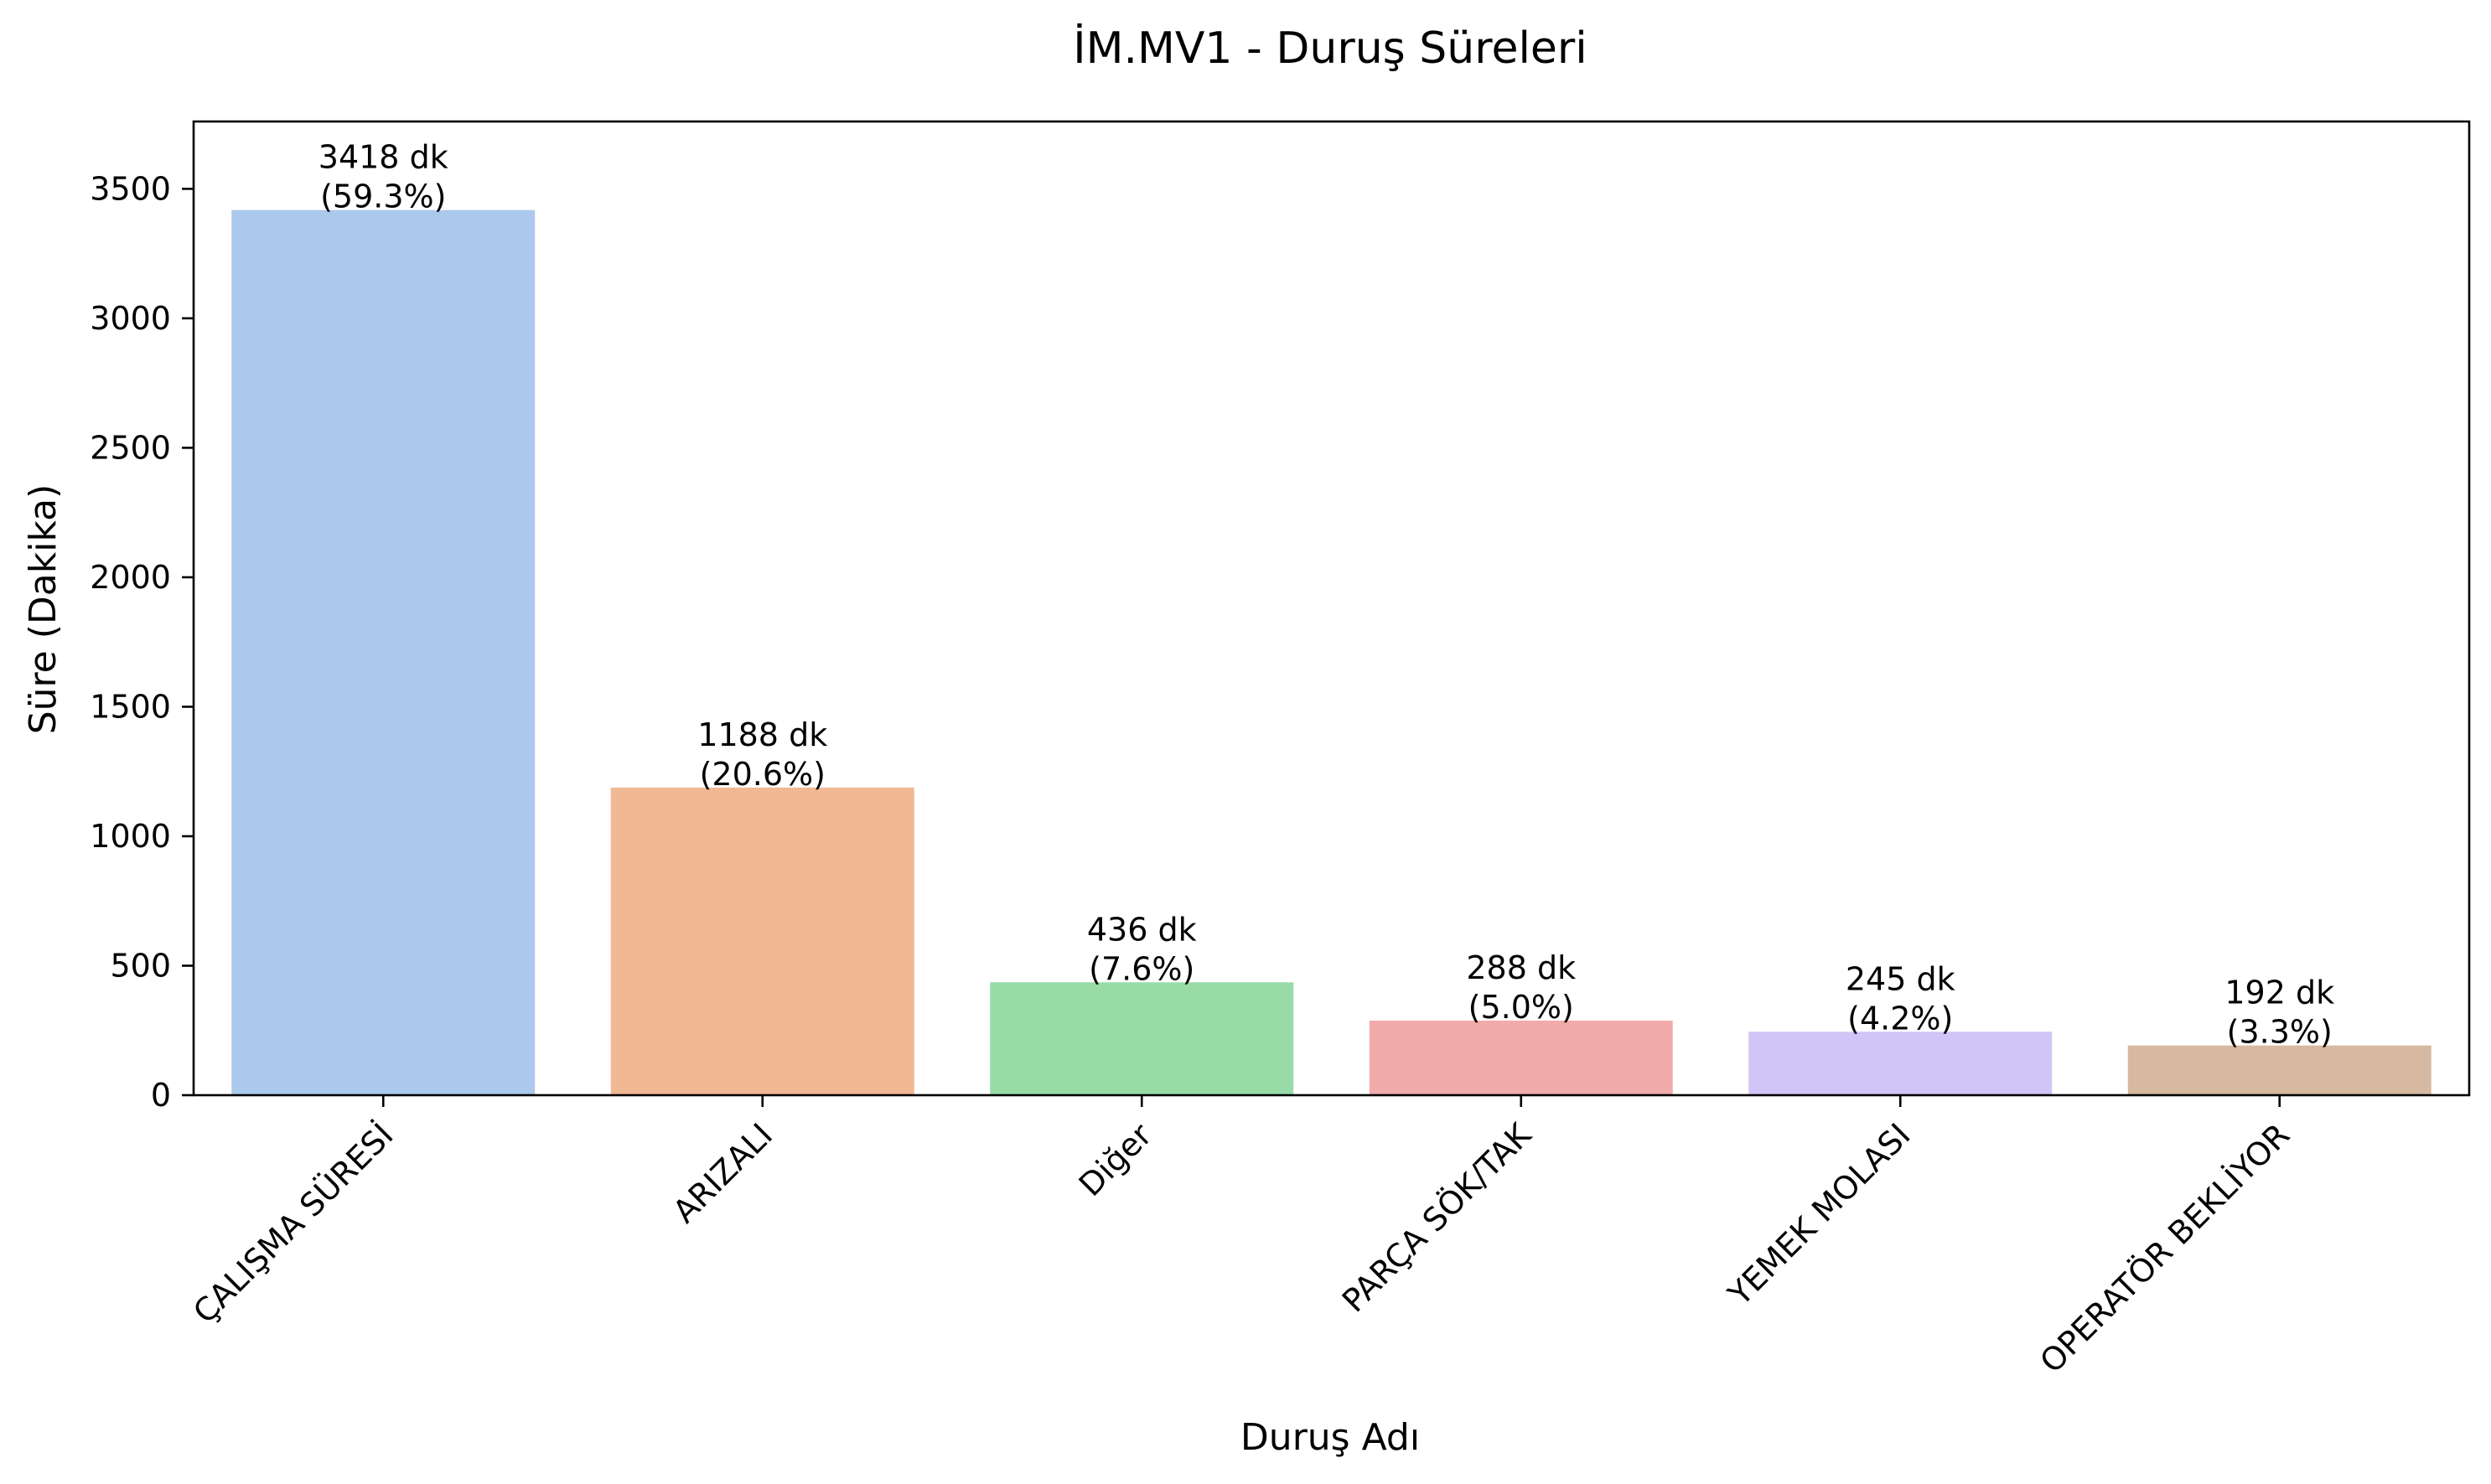  Describe the element at coordinates (2165, 1248) in the screenshot. I see `x-tick-label: OPERATÖR BEKLİYOR` at that location.